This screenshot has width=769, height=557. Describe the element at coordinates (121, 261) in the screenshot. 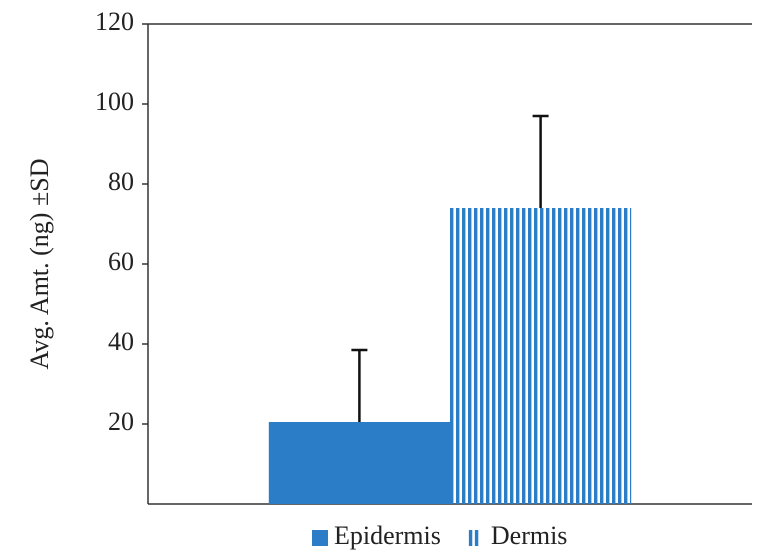

I see `y-tick-label: 60` at that location.